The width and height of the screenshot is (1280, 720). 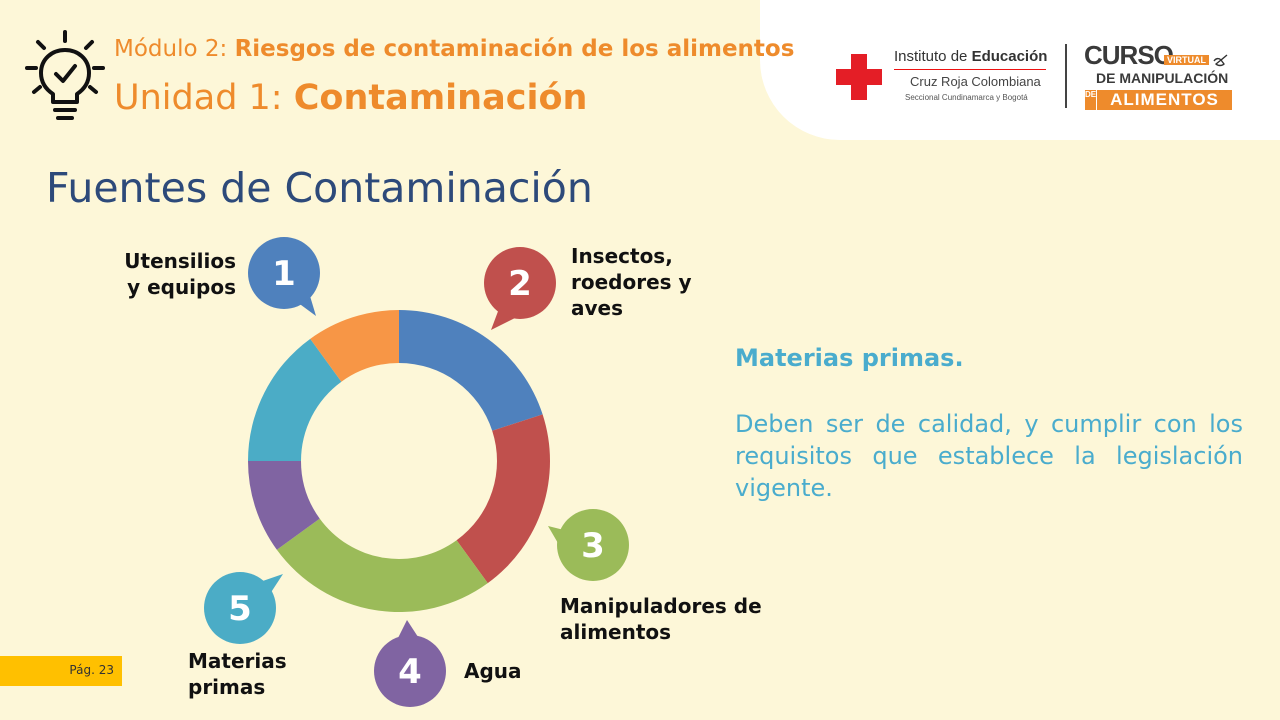 What do you see at coordinates (1129, 55) in the screenshot?
I see `course-logo-curso: CURSO` at bounding box center [1129, 55].